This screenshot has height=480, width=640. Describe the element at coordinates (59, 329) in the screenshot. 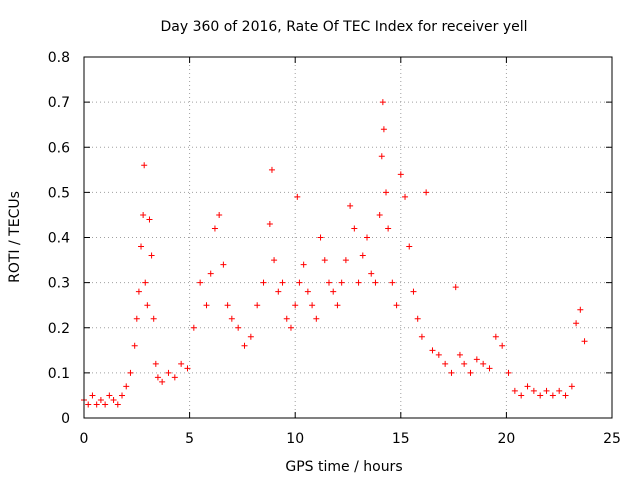

I see `y-tick-label: 0.2` at that location.